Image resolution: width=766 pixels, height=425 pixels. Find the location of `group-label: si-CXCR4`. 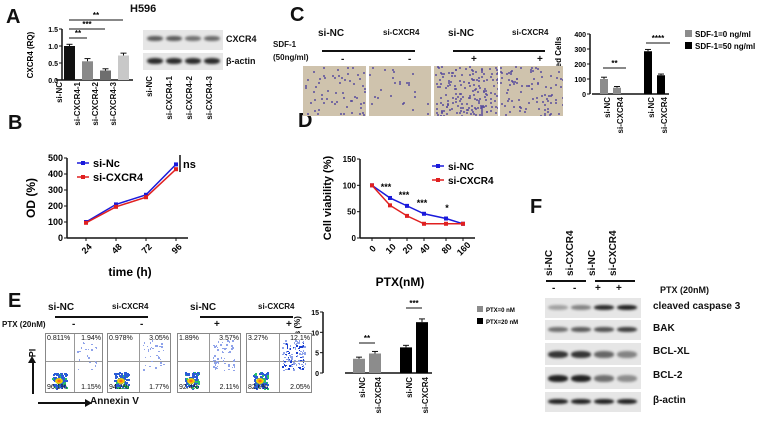

group-label: si-CXCR4 is located at coordinates (130, 306).